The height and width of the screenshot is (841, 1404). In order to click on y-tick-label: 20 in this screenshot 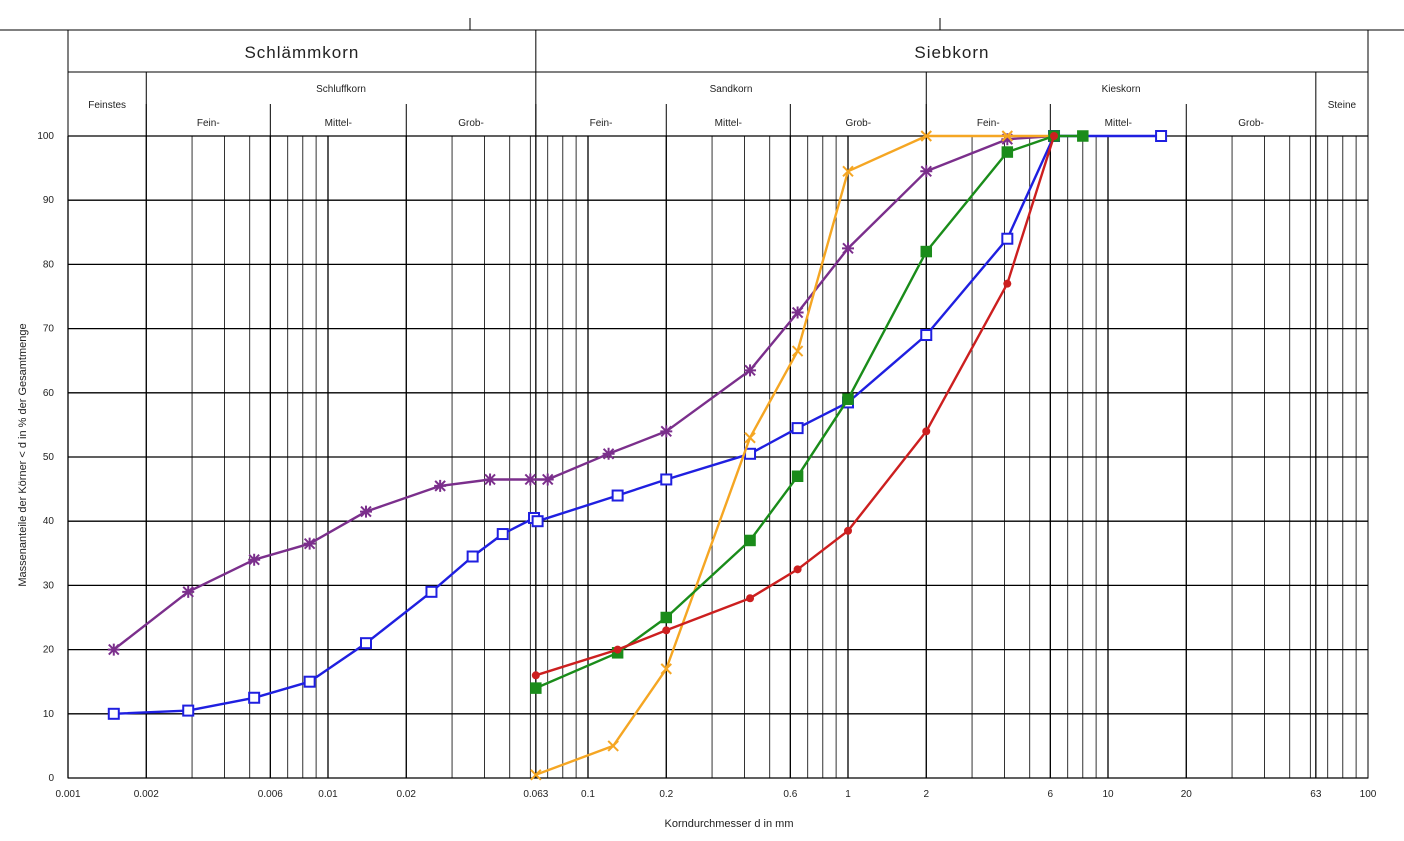, I will do `click(49, 650)`.